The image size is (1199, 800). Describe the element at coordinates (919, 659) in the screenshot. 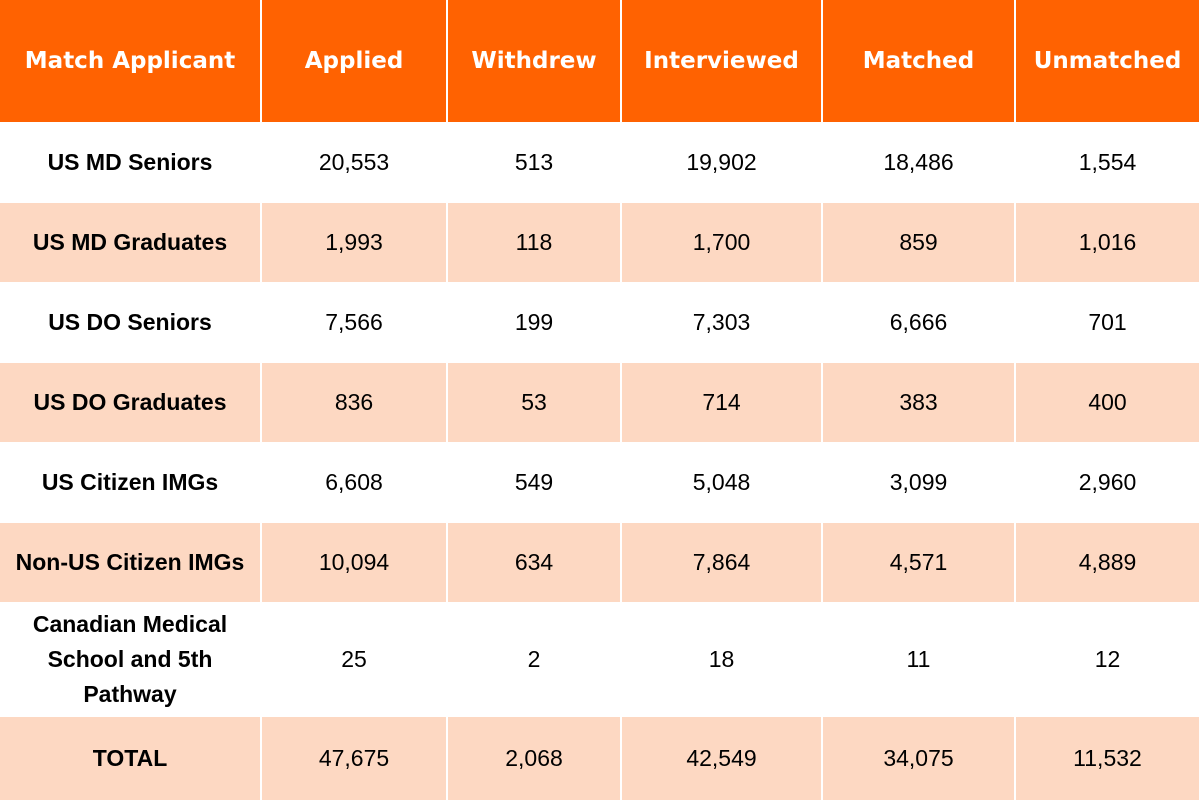

I see `cell-value: 11` at that location.